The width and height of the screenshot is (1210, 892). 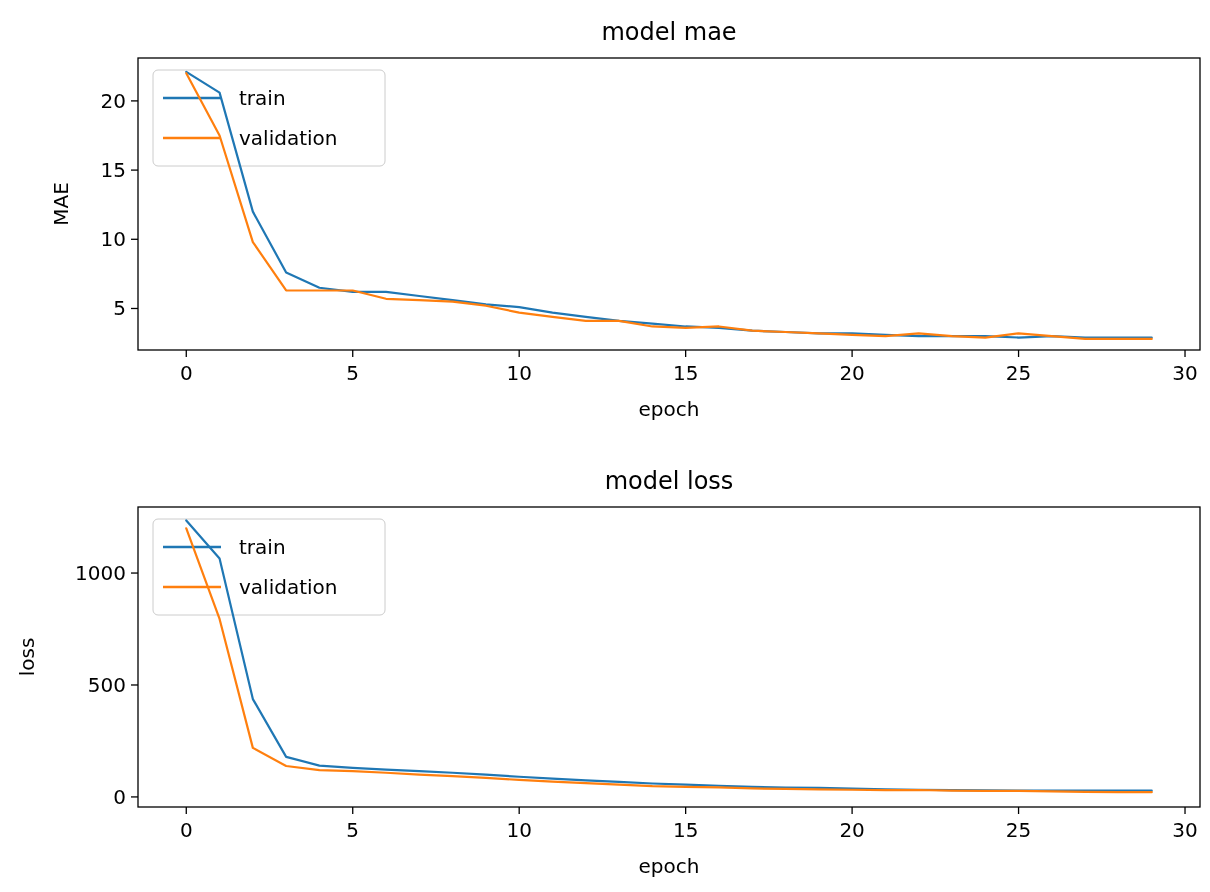 I want to click on y-axis-title: loss, so click(x=27, y=657).